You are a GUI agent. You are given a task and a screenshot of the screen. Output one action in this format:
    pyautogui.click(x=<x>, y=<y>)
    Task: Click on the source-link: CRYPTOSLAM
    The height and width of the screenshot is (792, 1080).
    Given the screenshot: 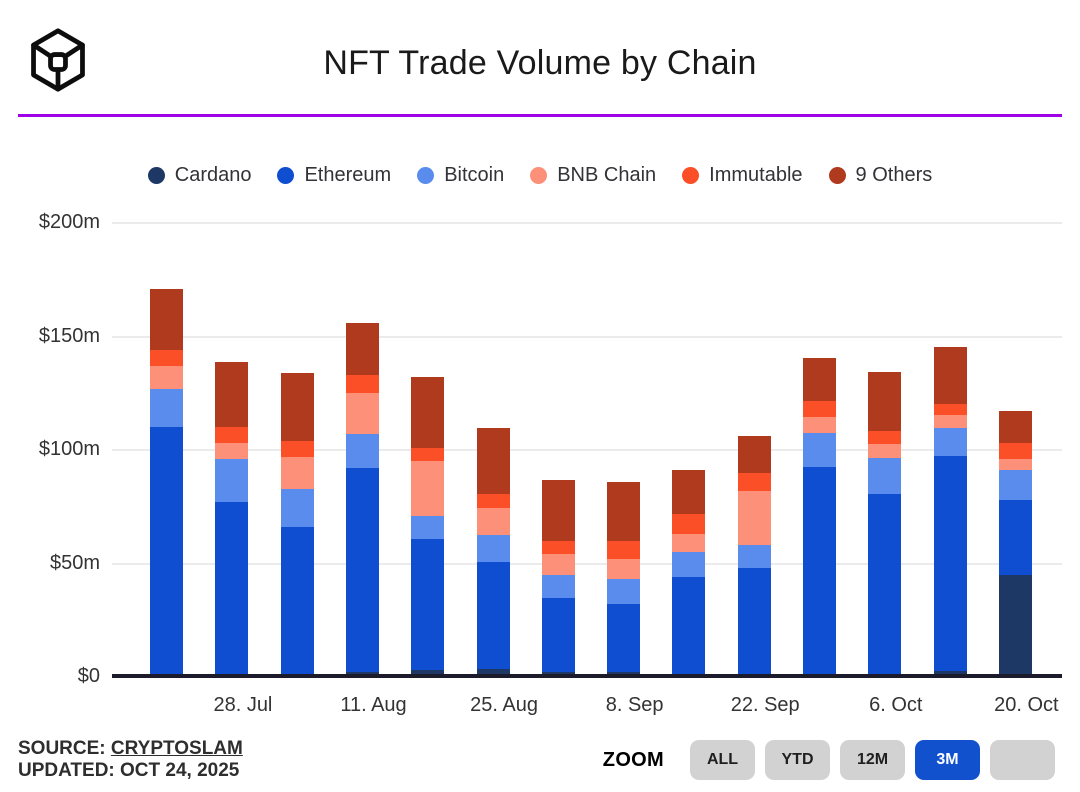 What is the action you would take?
    pyautogui.click(x=176, y=748)
    